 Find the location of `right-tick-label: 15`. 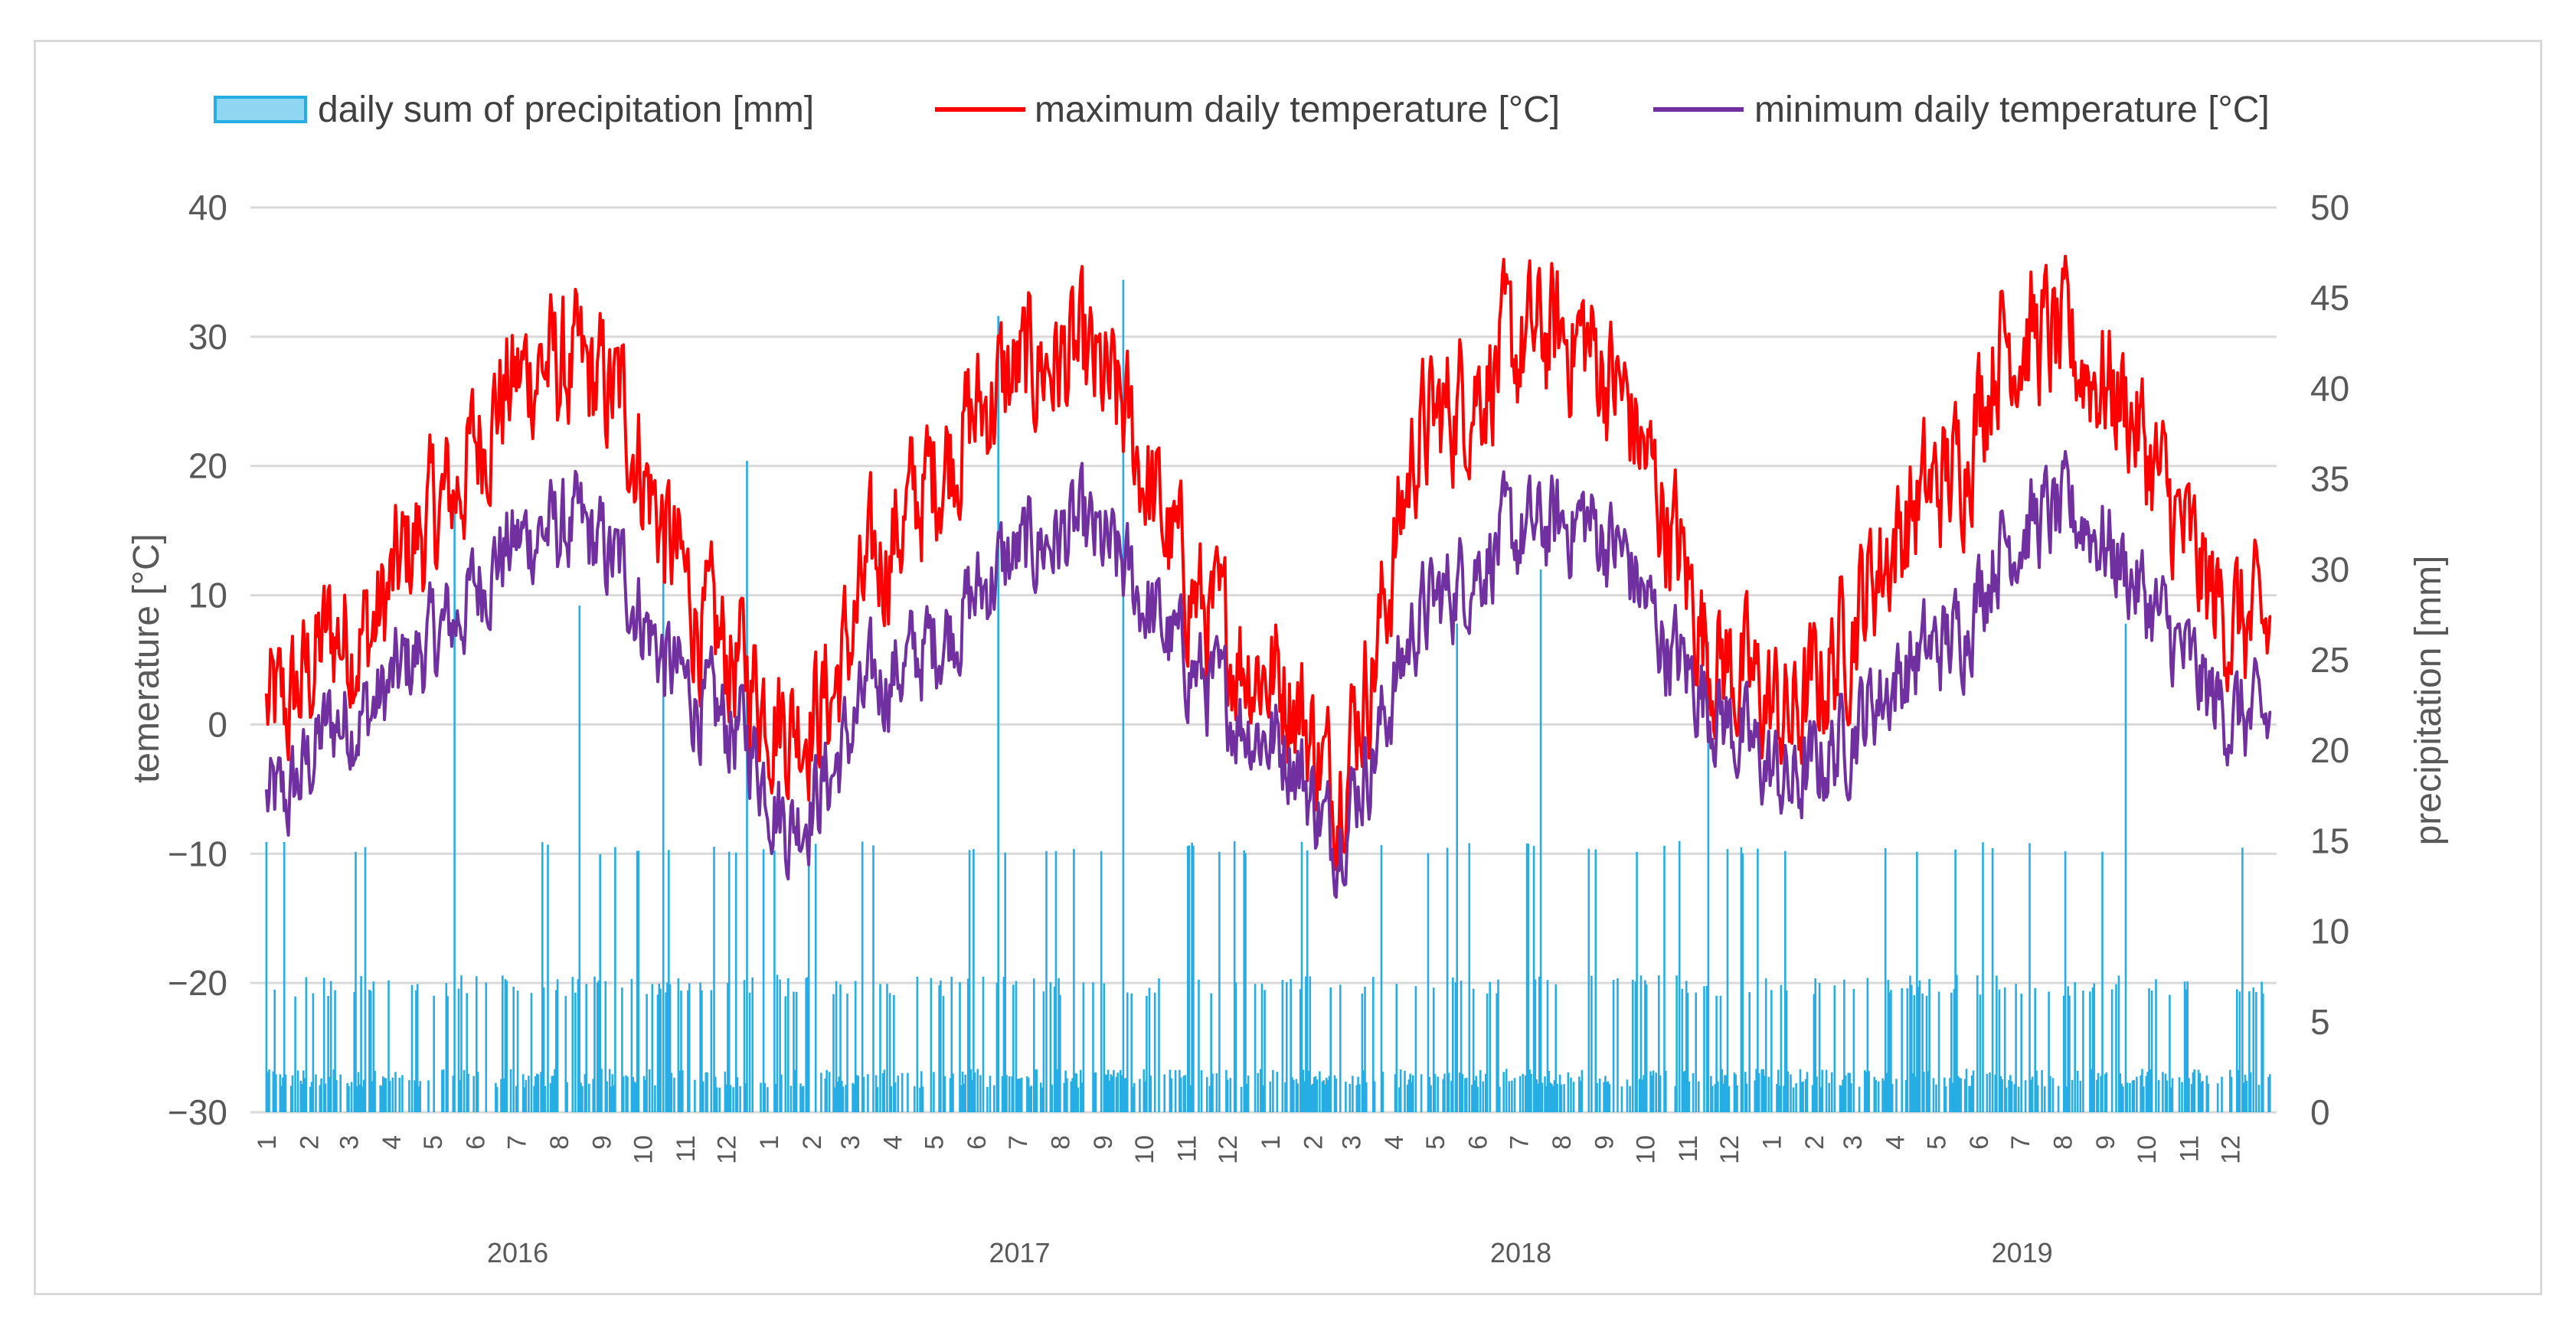

right-tick-label: 15 is located at coordinates (2329, 840).